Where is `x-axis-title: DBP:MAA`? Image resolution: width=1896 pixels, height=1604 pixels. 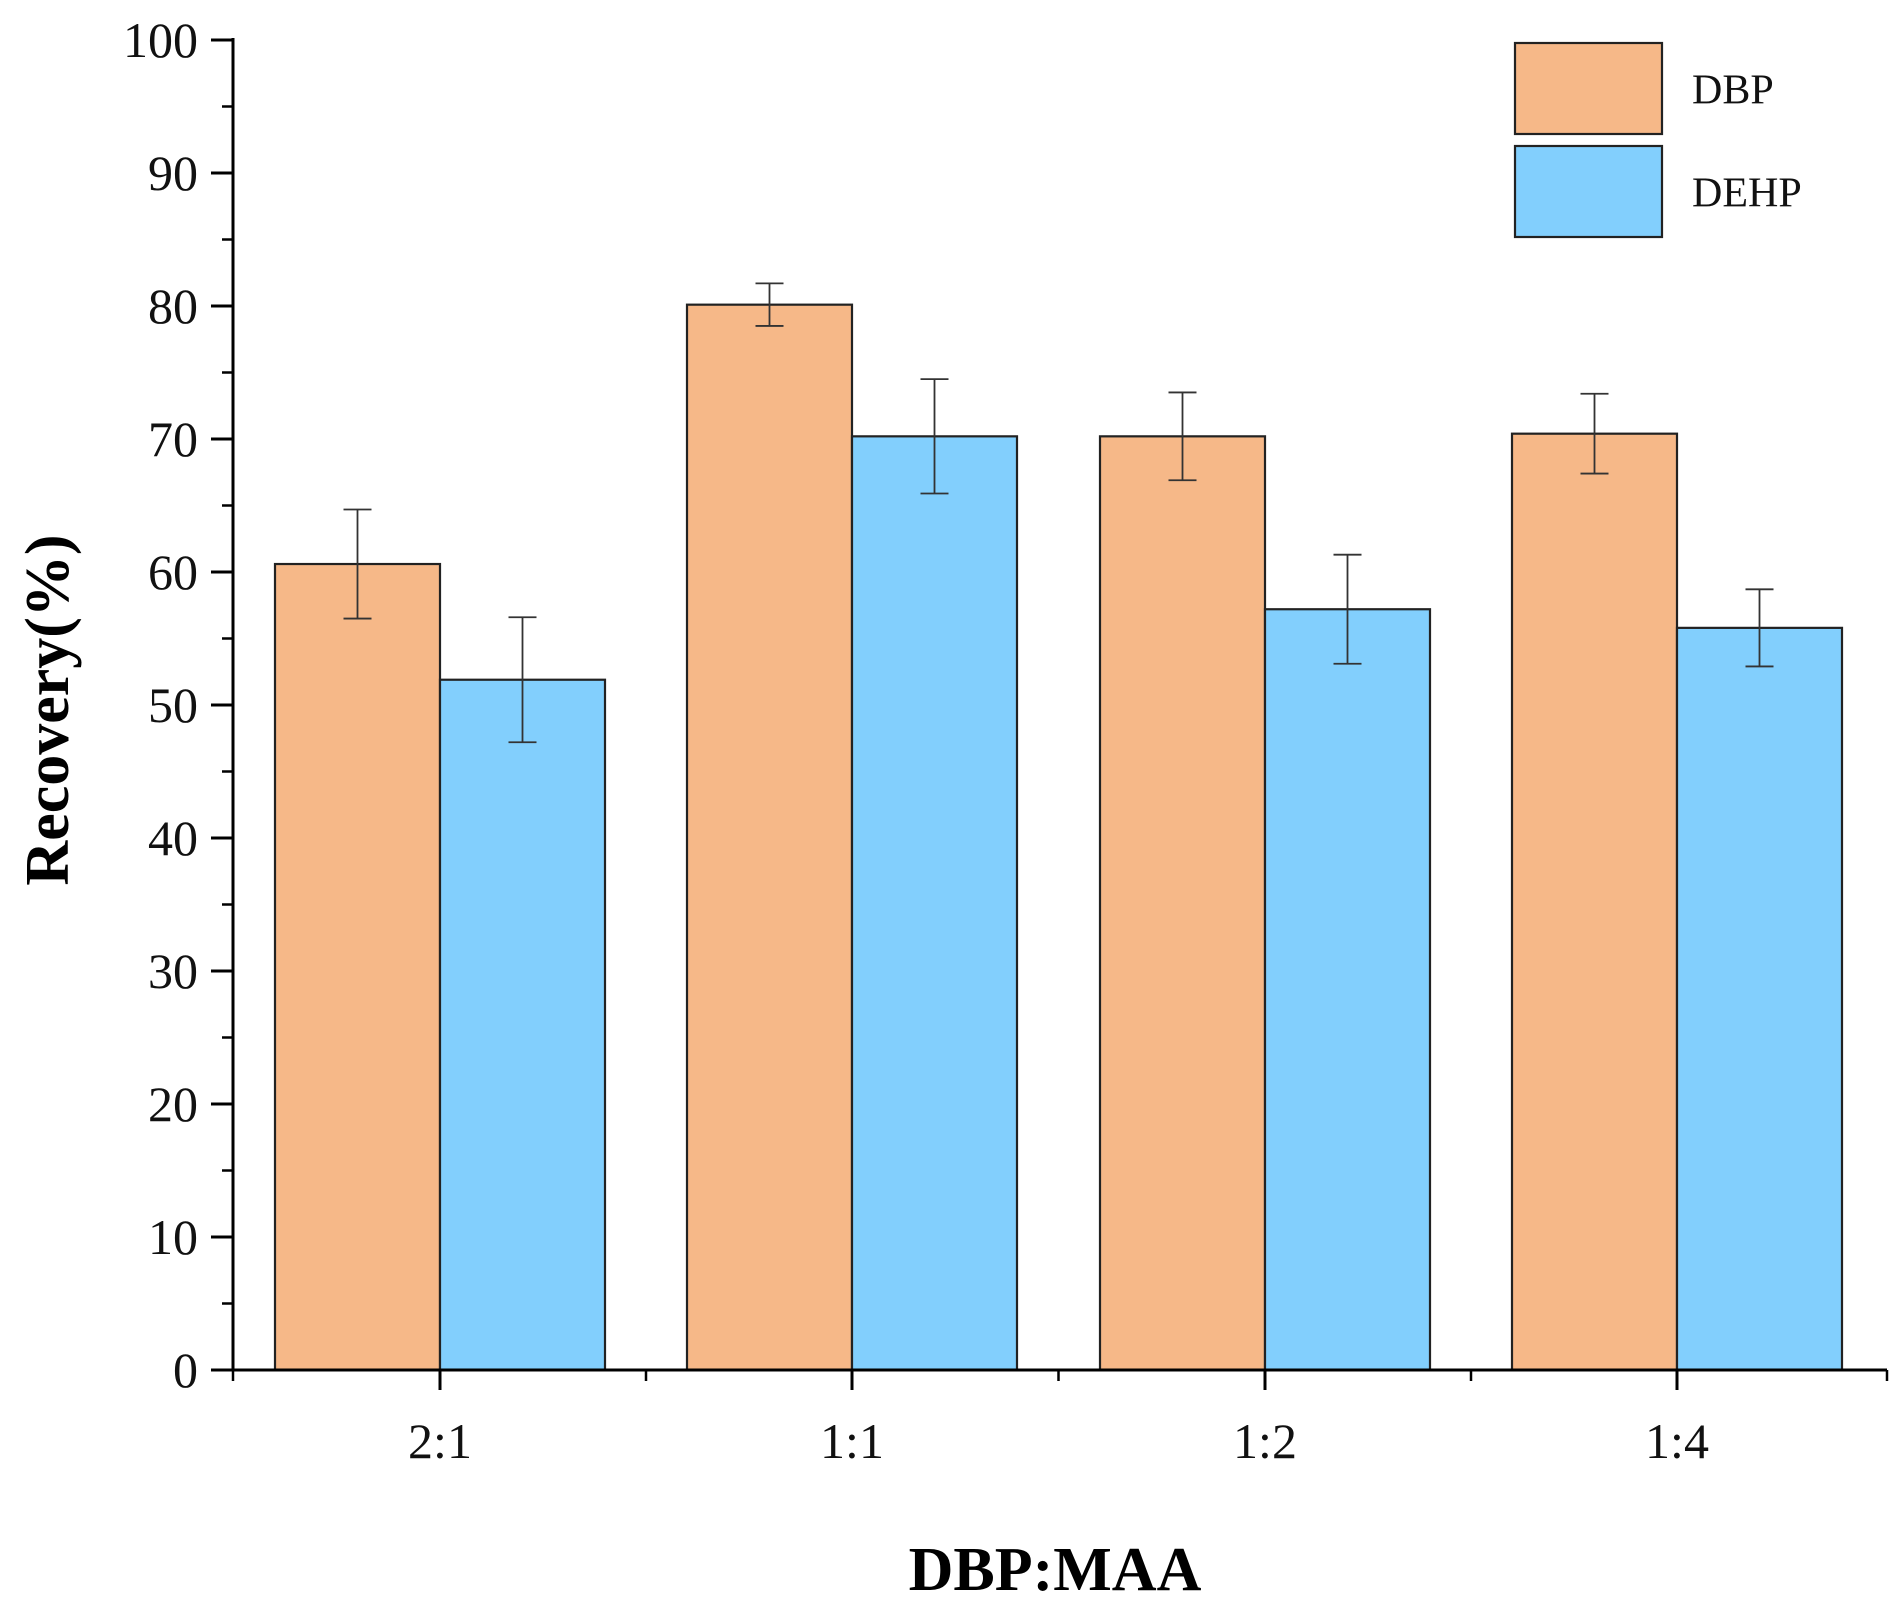
x-axis-title: DBP:MAA is located at coordinates (1055, 1570).